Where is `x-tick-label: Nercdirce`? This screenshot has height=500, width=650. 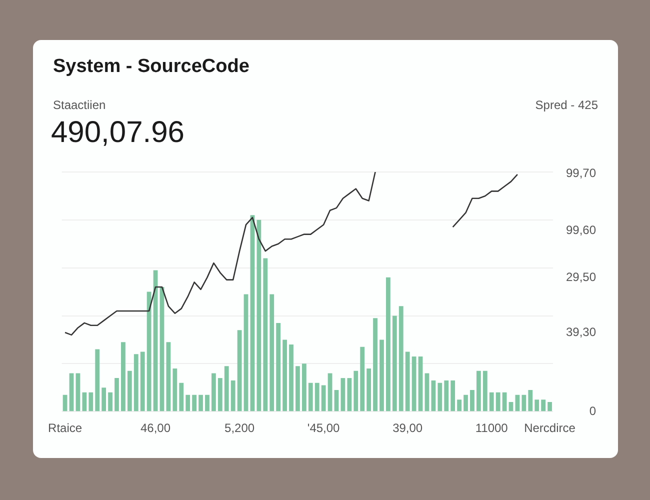 x-tick-label: Nercdirce is located at coordinates (550, 428).